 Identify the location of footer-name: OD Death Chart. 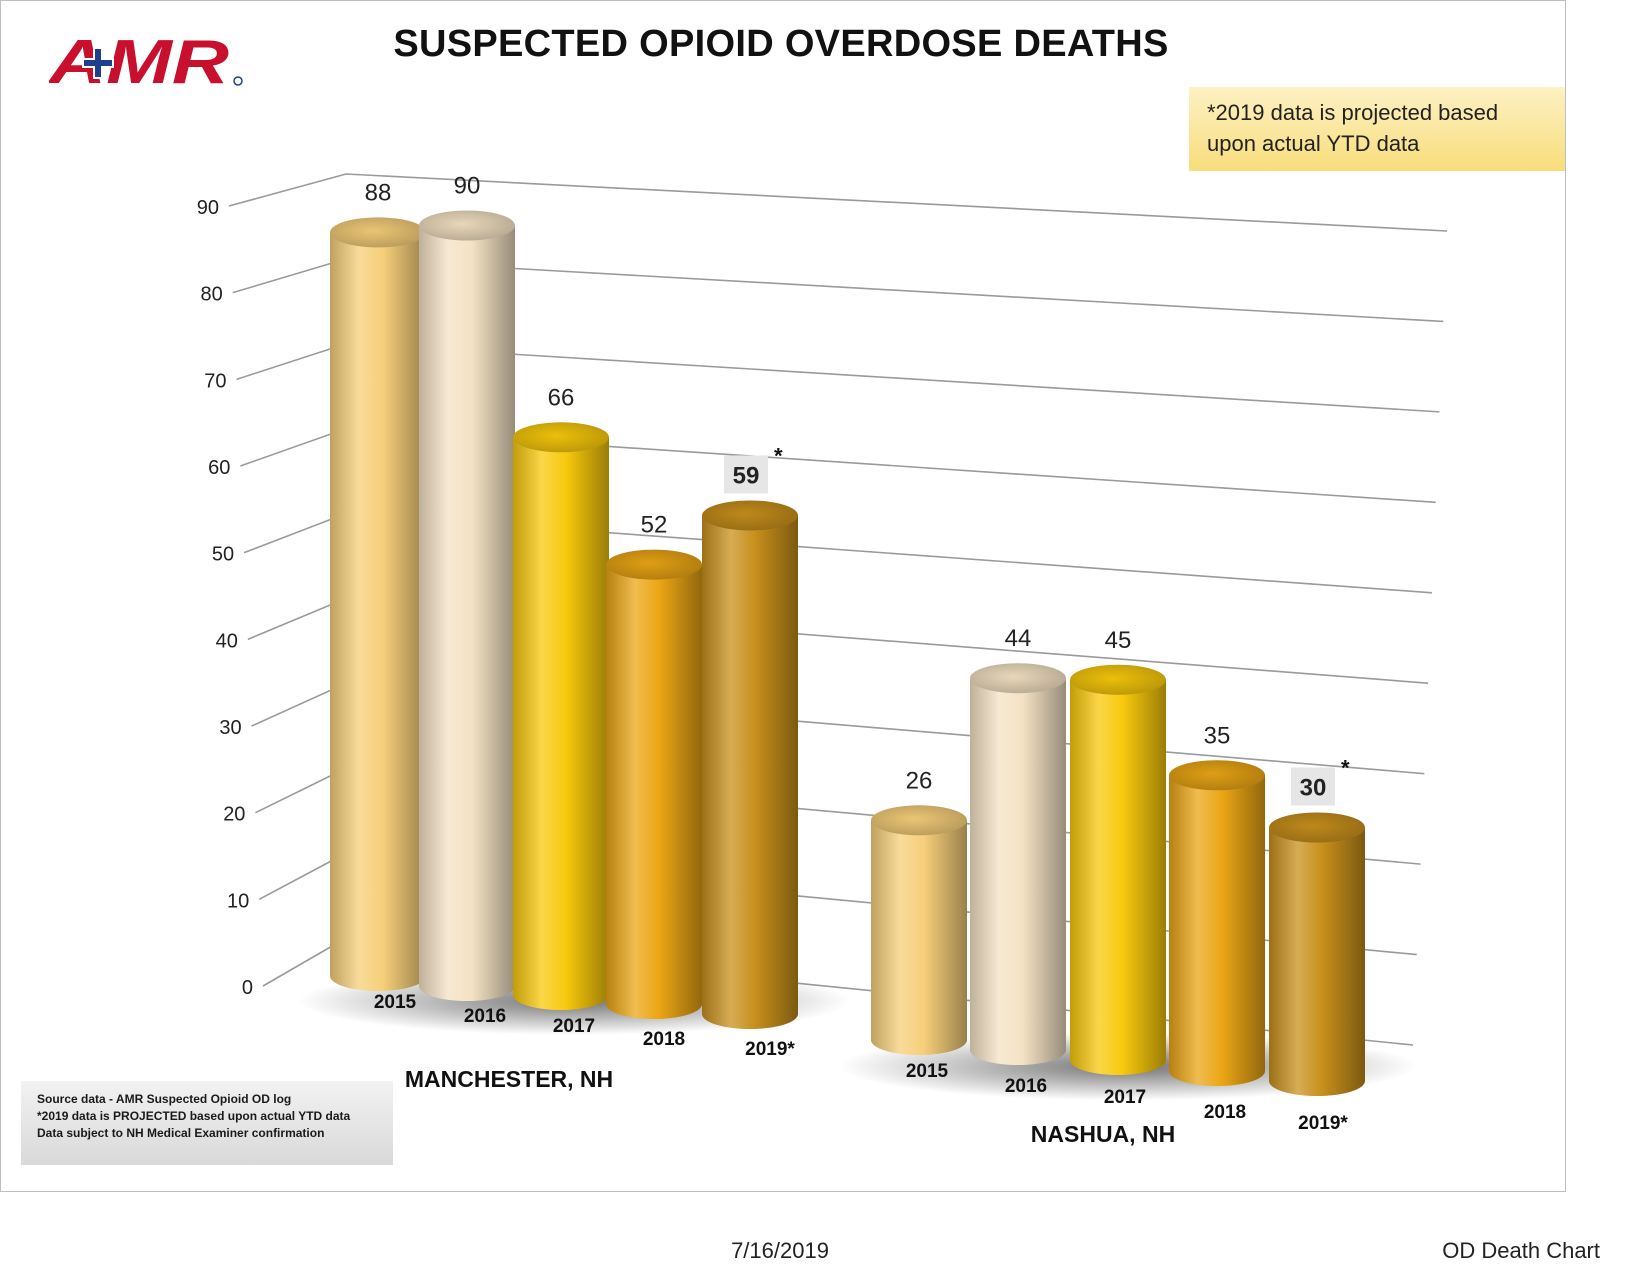
(1521, 1250).